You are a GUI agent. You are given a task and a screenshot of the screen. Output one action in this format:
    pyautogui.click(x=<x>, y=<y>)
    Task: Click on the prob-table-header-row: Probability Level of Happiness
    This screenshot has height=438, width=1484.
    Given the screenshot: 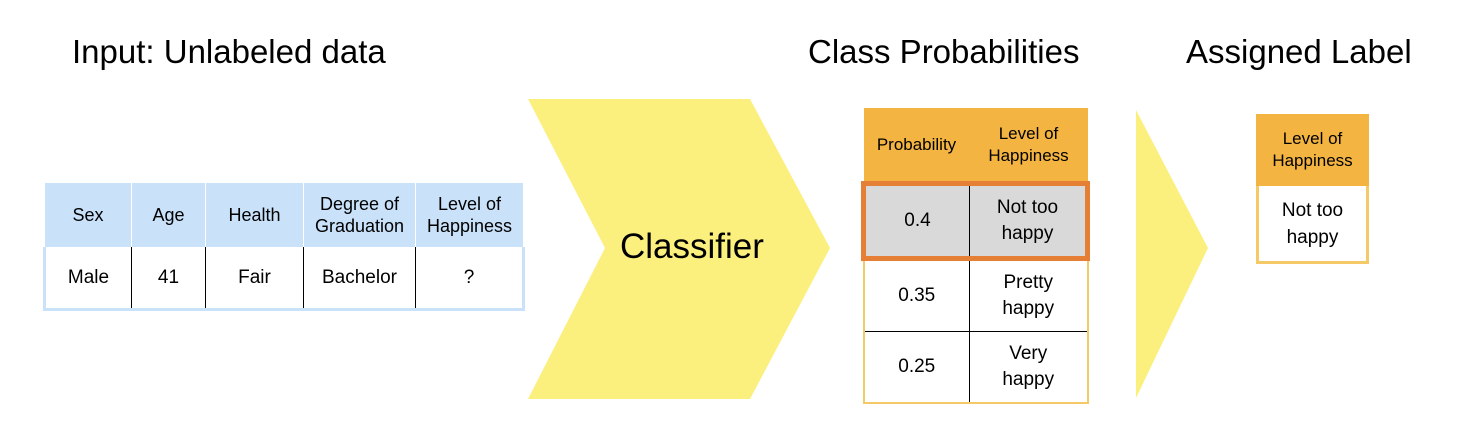 What is the action you would take?
    pyautogui.click(x=975, y=146)
    